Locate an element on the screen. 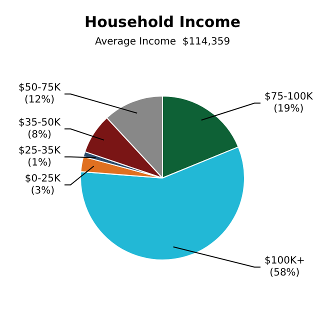 This screenshot has height=325, width=325. data-label: (1%) is located at coordinates (40, 163).